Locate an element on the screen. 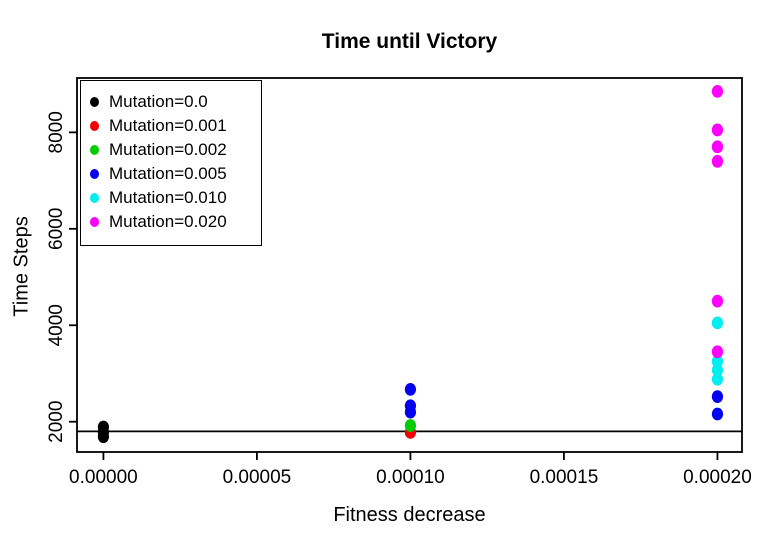 The image size is (782, 550). legend-item: Mutation=0.005 is located at coordinates (171, 174).